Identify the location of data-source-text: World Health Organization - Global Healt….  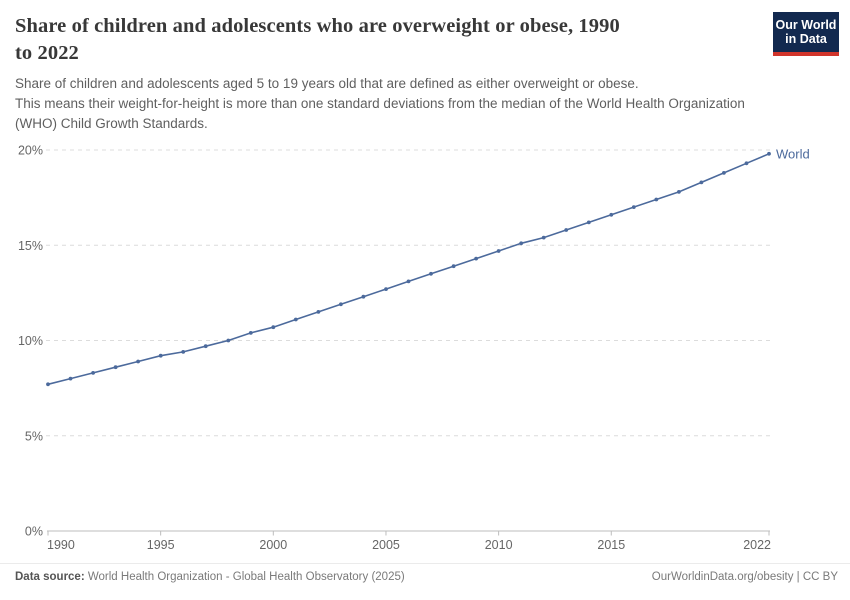
(244, 577).